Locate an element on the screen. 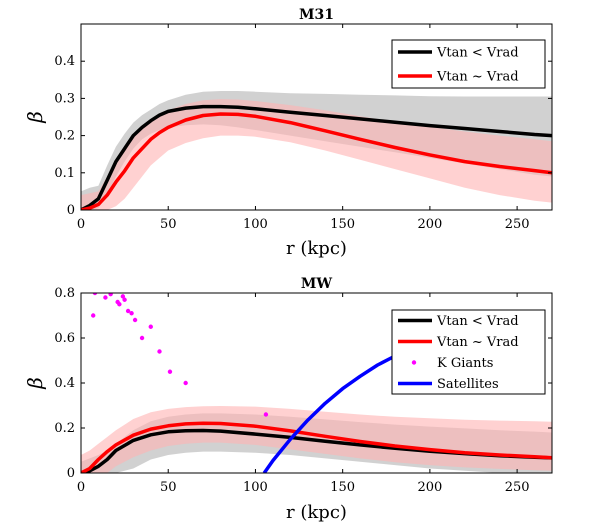  legend-label: Satellites is located at coordinates (468, 384).